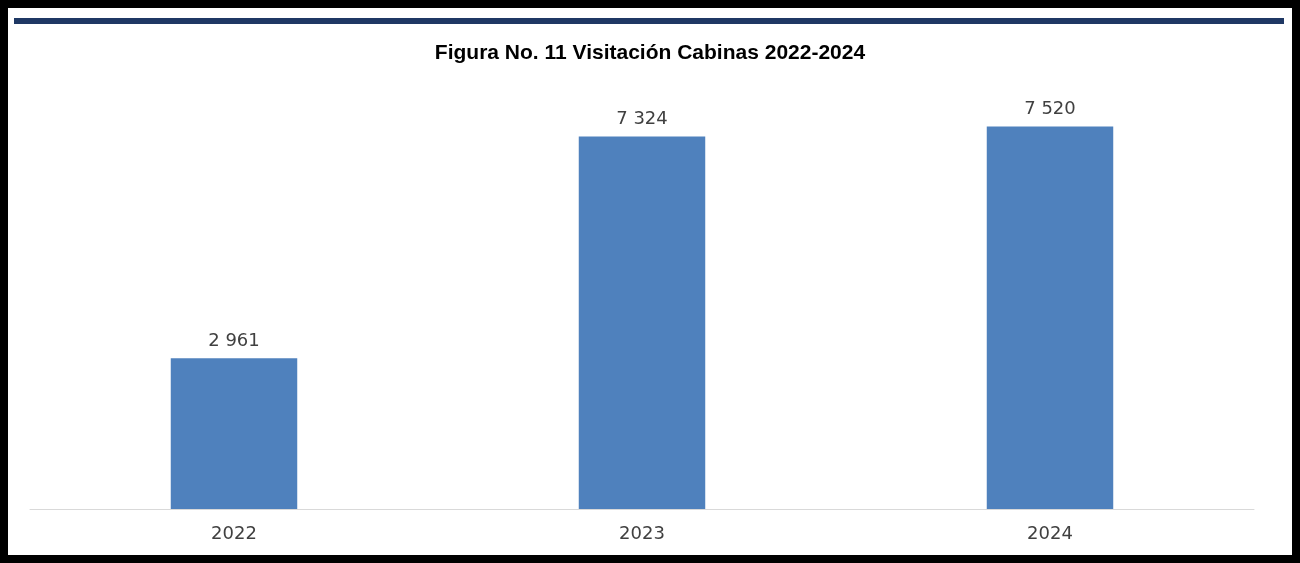 The height and width of the screenshot is (563, 1300). I want to click on x-tick-label: 2024, so click(1050, 532).